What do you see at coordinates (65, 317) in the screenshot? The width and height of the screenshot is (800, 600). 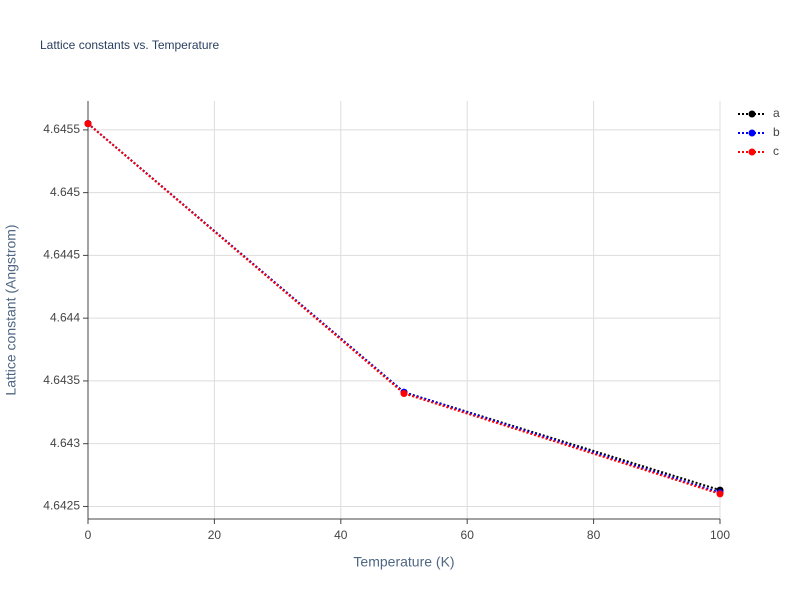 I see `y-tick-label: 4.644` at bounding box center [65, 317].